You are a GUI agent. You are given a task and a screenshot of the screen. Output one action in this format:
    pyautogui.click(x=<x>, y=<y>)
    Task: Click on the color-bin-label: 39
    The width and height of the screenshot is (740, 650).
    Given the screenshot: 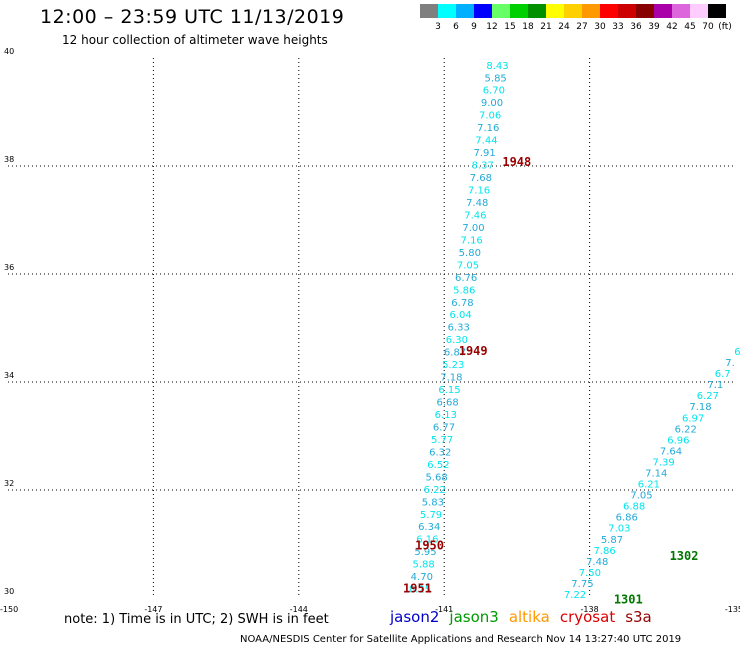 What is the action you would take?
    pyautogui.click(x=654, y=27)
    